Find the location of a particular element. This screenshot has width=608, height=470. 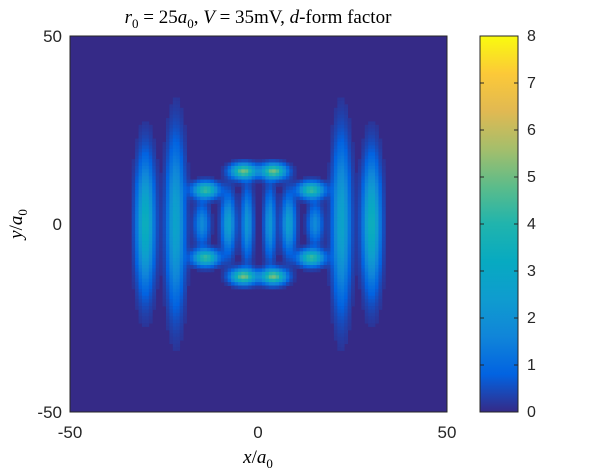

colorbar: 0 1 2 3 4 5 6 7 8 is located at coordinates (507, 224).